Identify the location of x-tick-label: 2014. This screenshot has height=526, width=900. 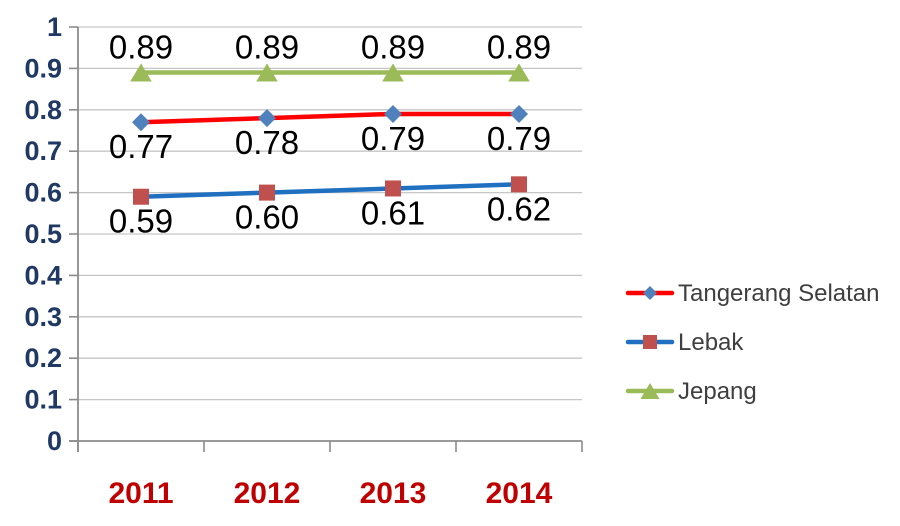
(519, 493).